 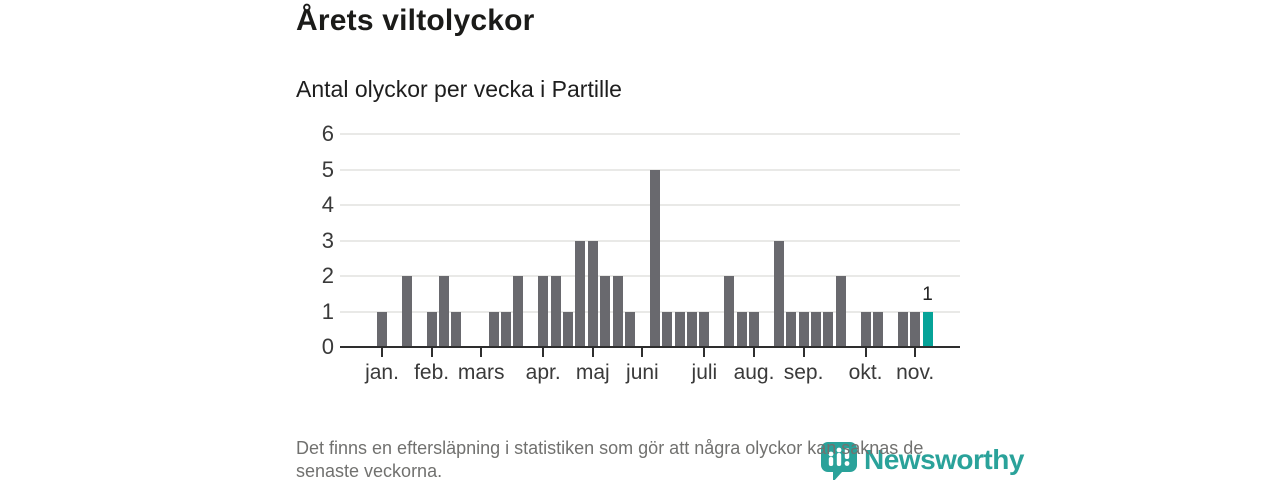 I want to click on x-tick-aug, so click(x=754, y=352).